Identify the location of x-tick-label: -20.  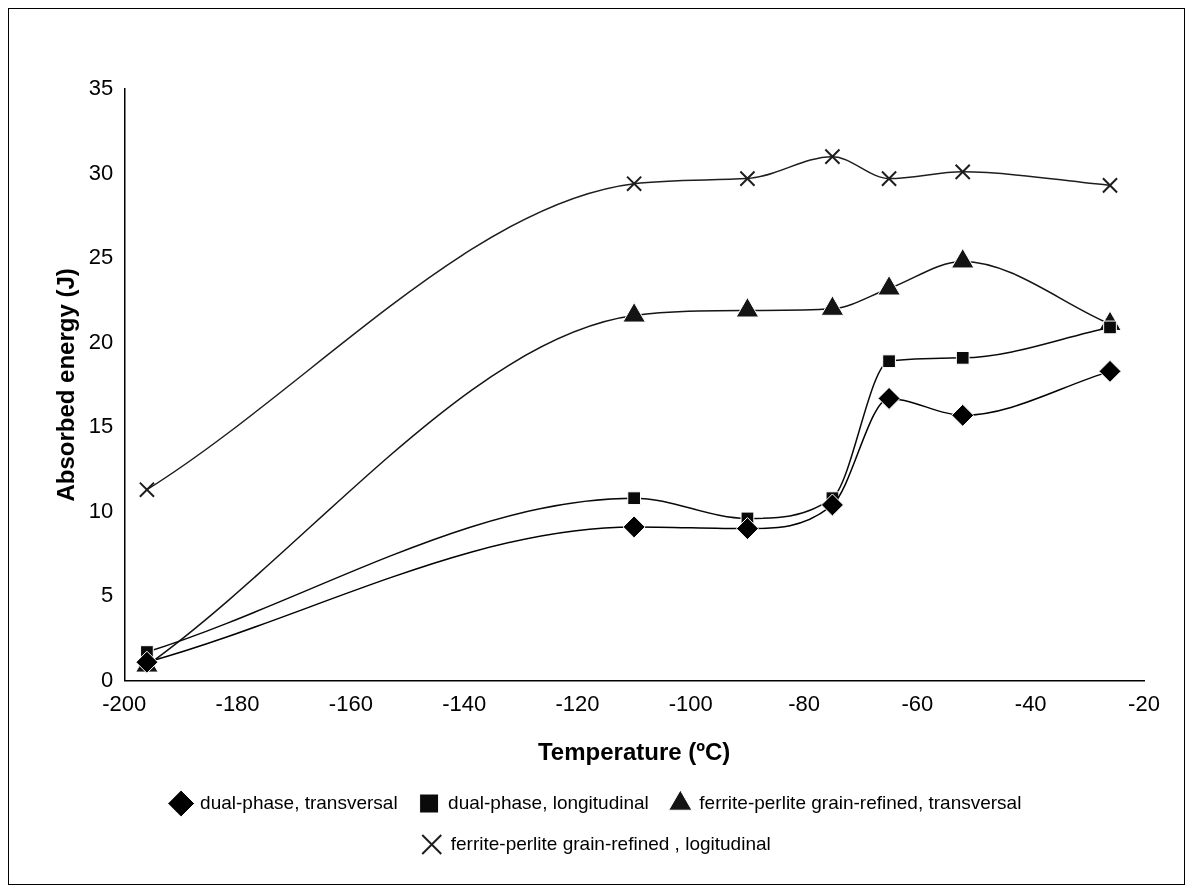
(1144, 704).